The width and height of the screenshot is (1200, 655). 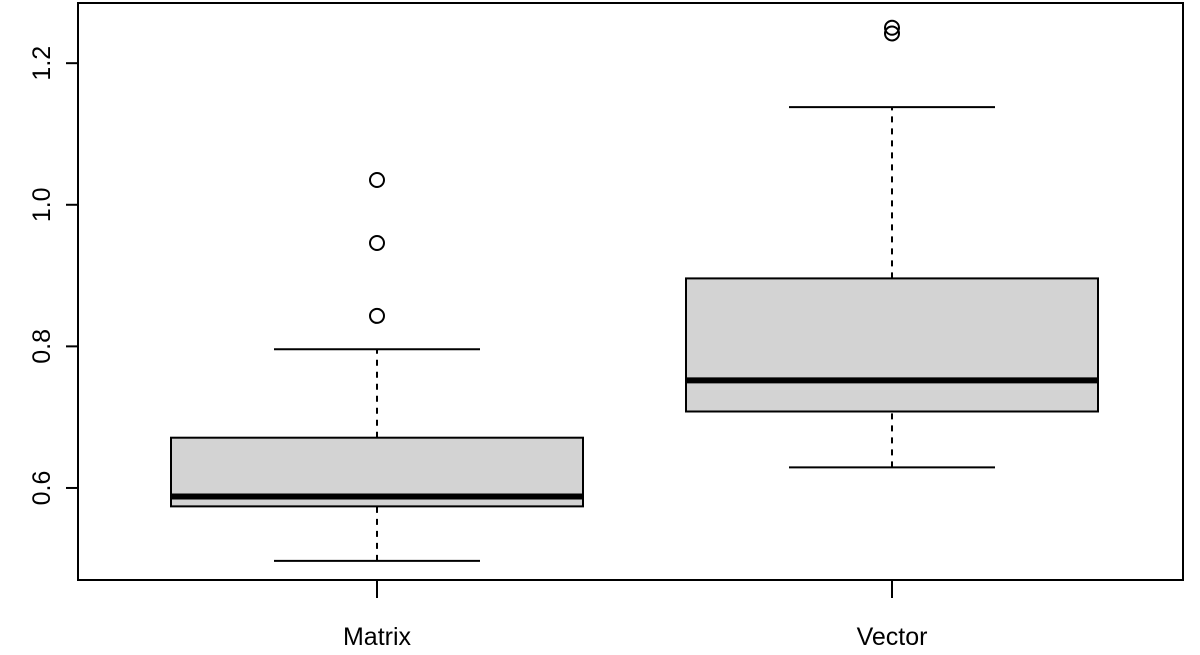 What do you see at coordinates (892, 345) in the screenshot?
I see `box-vector` at bounding box center [892, 345].